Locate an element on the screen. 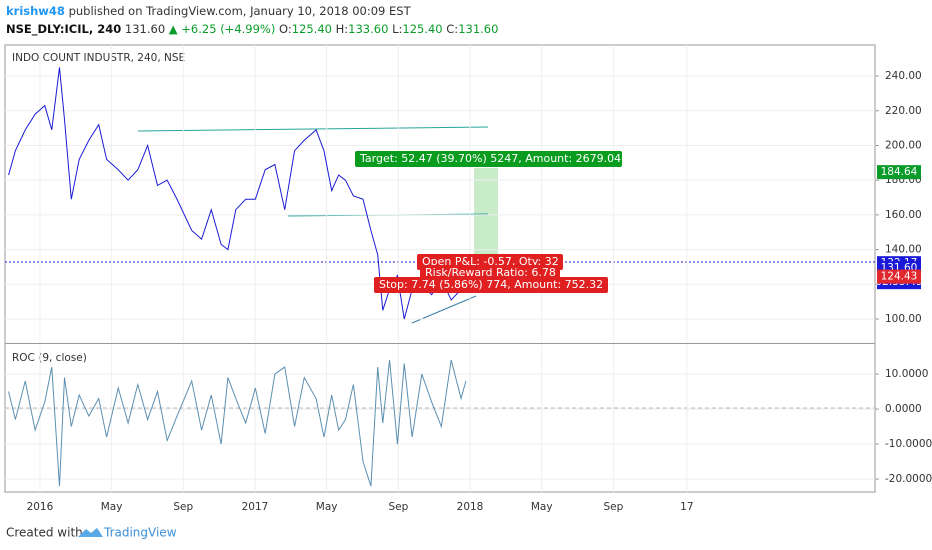 The width and height of the screenshot is (932, 550). change: ▲ +6.25 (+4.99%) is located at coordinates (222, 29).